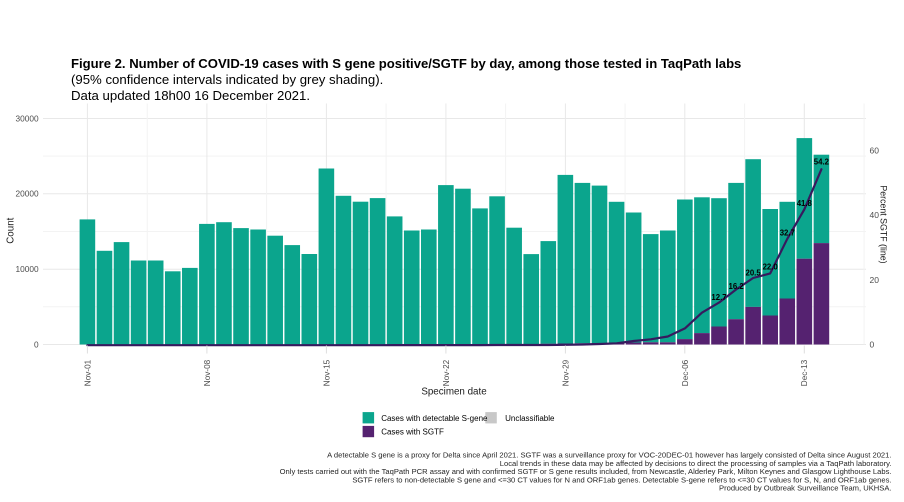 The height and width of the screenshot is (502, 904). Describe the element at coordinates (87, 372) in the screenshot. I see `svg-text: Nov-01` at that location.